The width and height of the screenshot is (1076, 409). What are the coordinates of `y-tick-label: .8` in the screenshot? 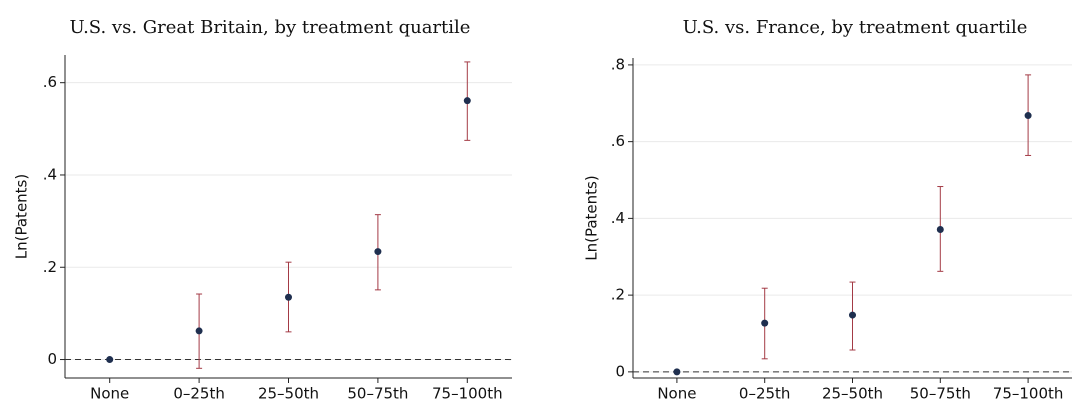 It's located at (618, 64).